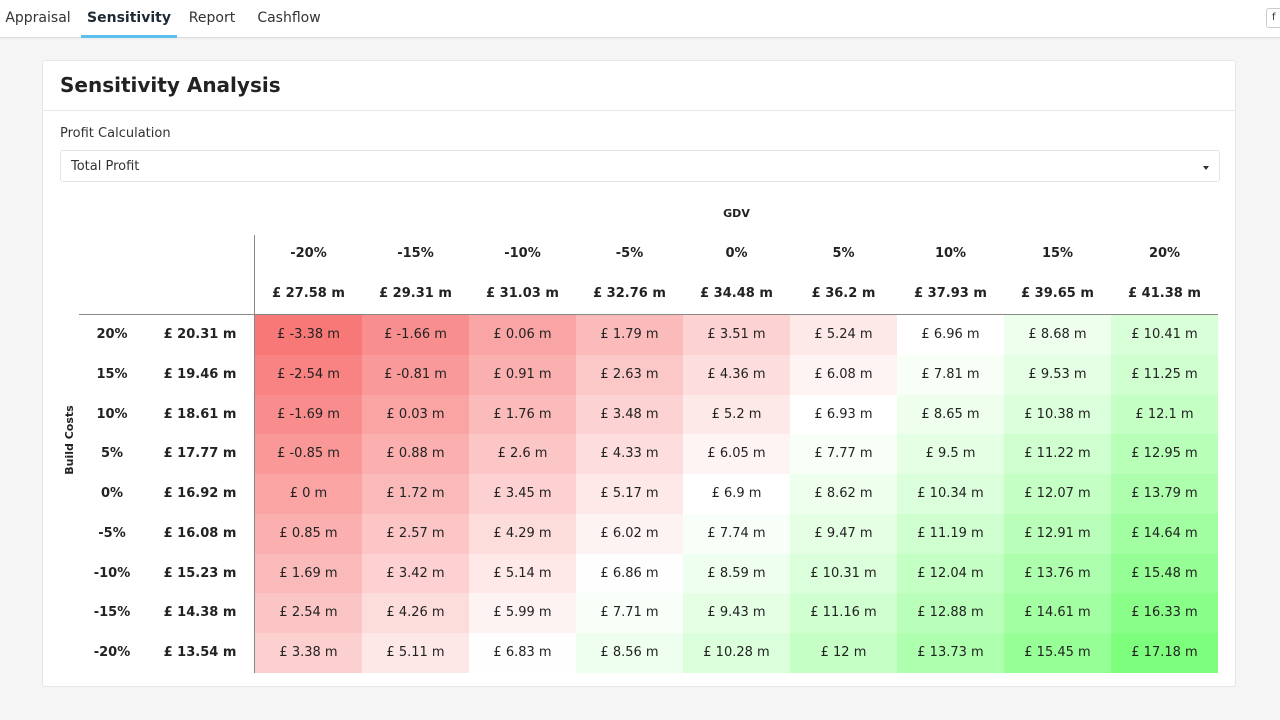  Describe the element at coordinates (1164, 253) in the screenshot. I see `gdv-pct-header: 20%` at that location.